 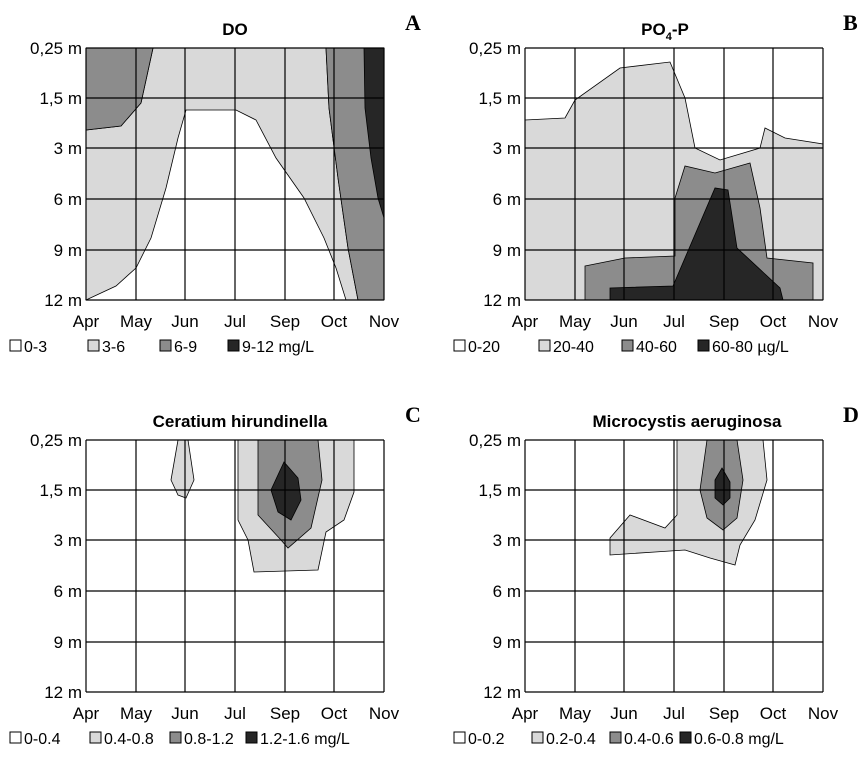 What do you see at coordinates (507, 591) in the screenshot?
I see `panel-d-y-tick-3: 6 m` at bounding box center [507, 591].